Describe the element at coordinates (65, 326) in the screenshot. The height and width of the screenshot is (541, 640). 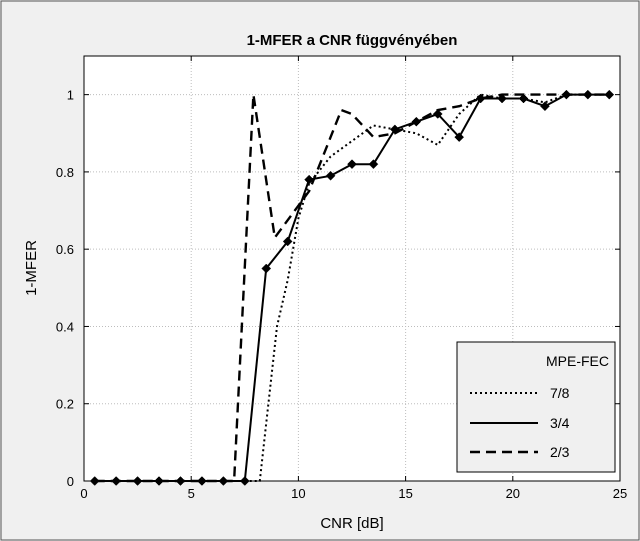
I see `y-tick-label: 0.4` at that location.